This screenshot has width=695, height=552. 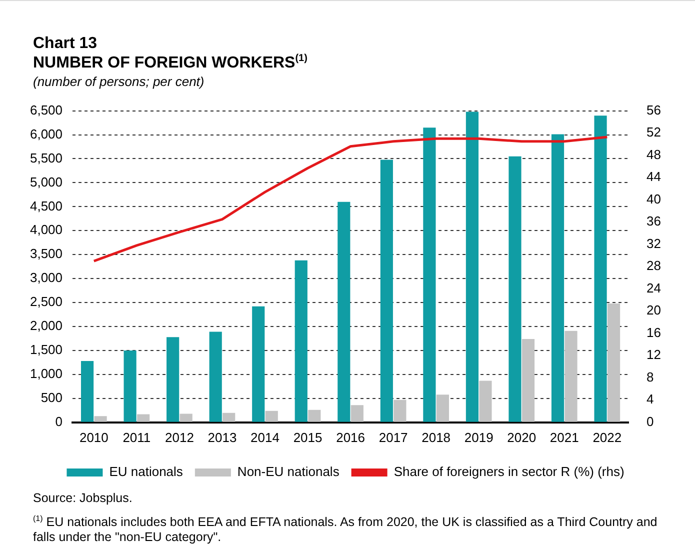 What do you see at coordinates (93, 437) in the screenshot?
I see `x-tick-label: 2010` at bounding box center [93, 437].